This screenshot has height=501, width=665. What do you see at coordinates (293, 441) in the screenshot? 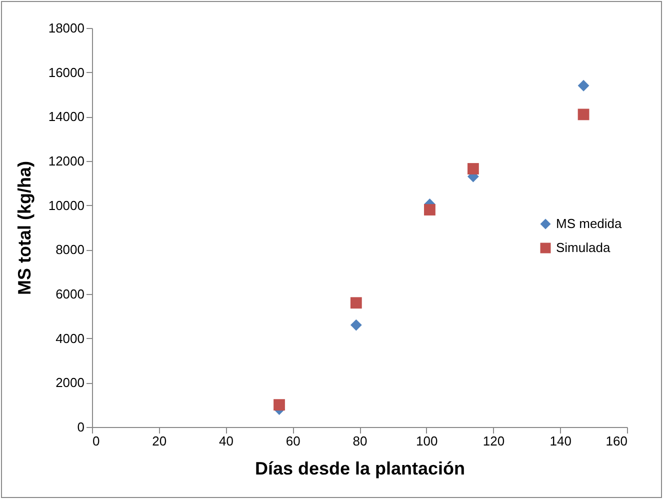
I see `x-tick-label: 60` at bounding box center [293, 441].